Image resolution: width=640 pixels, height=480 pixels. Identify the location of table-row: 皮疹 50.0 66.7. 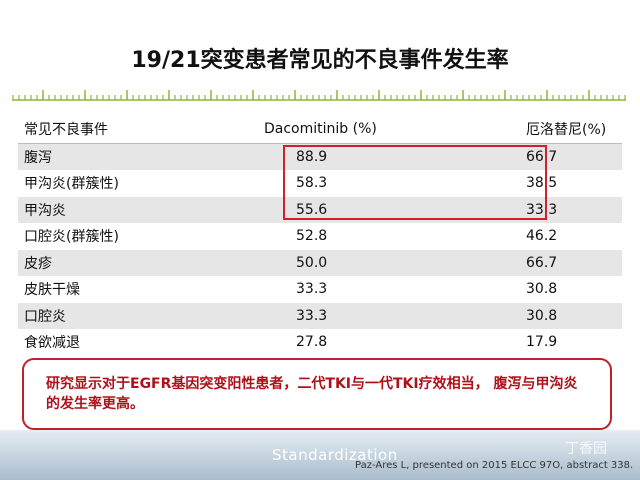
(320, 262).